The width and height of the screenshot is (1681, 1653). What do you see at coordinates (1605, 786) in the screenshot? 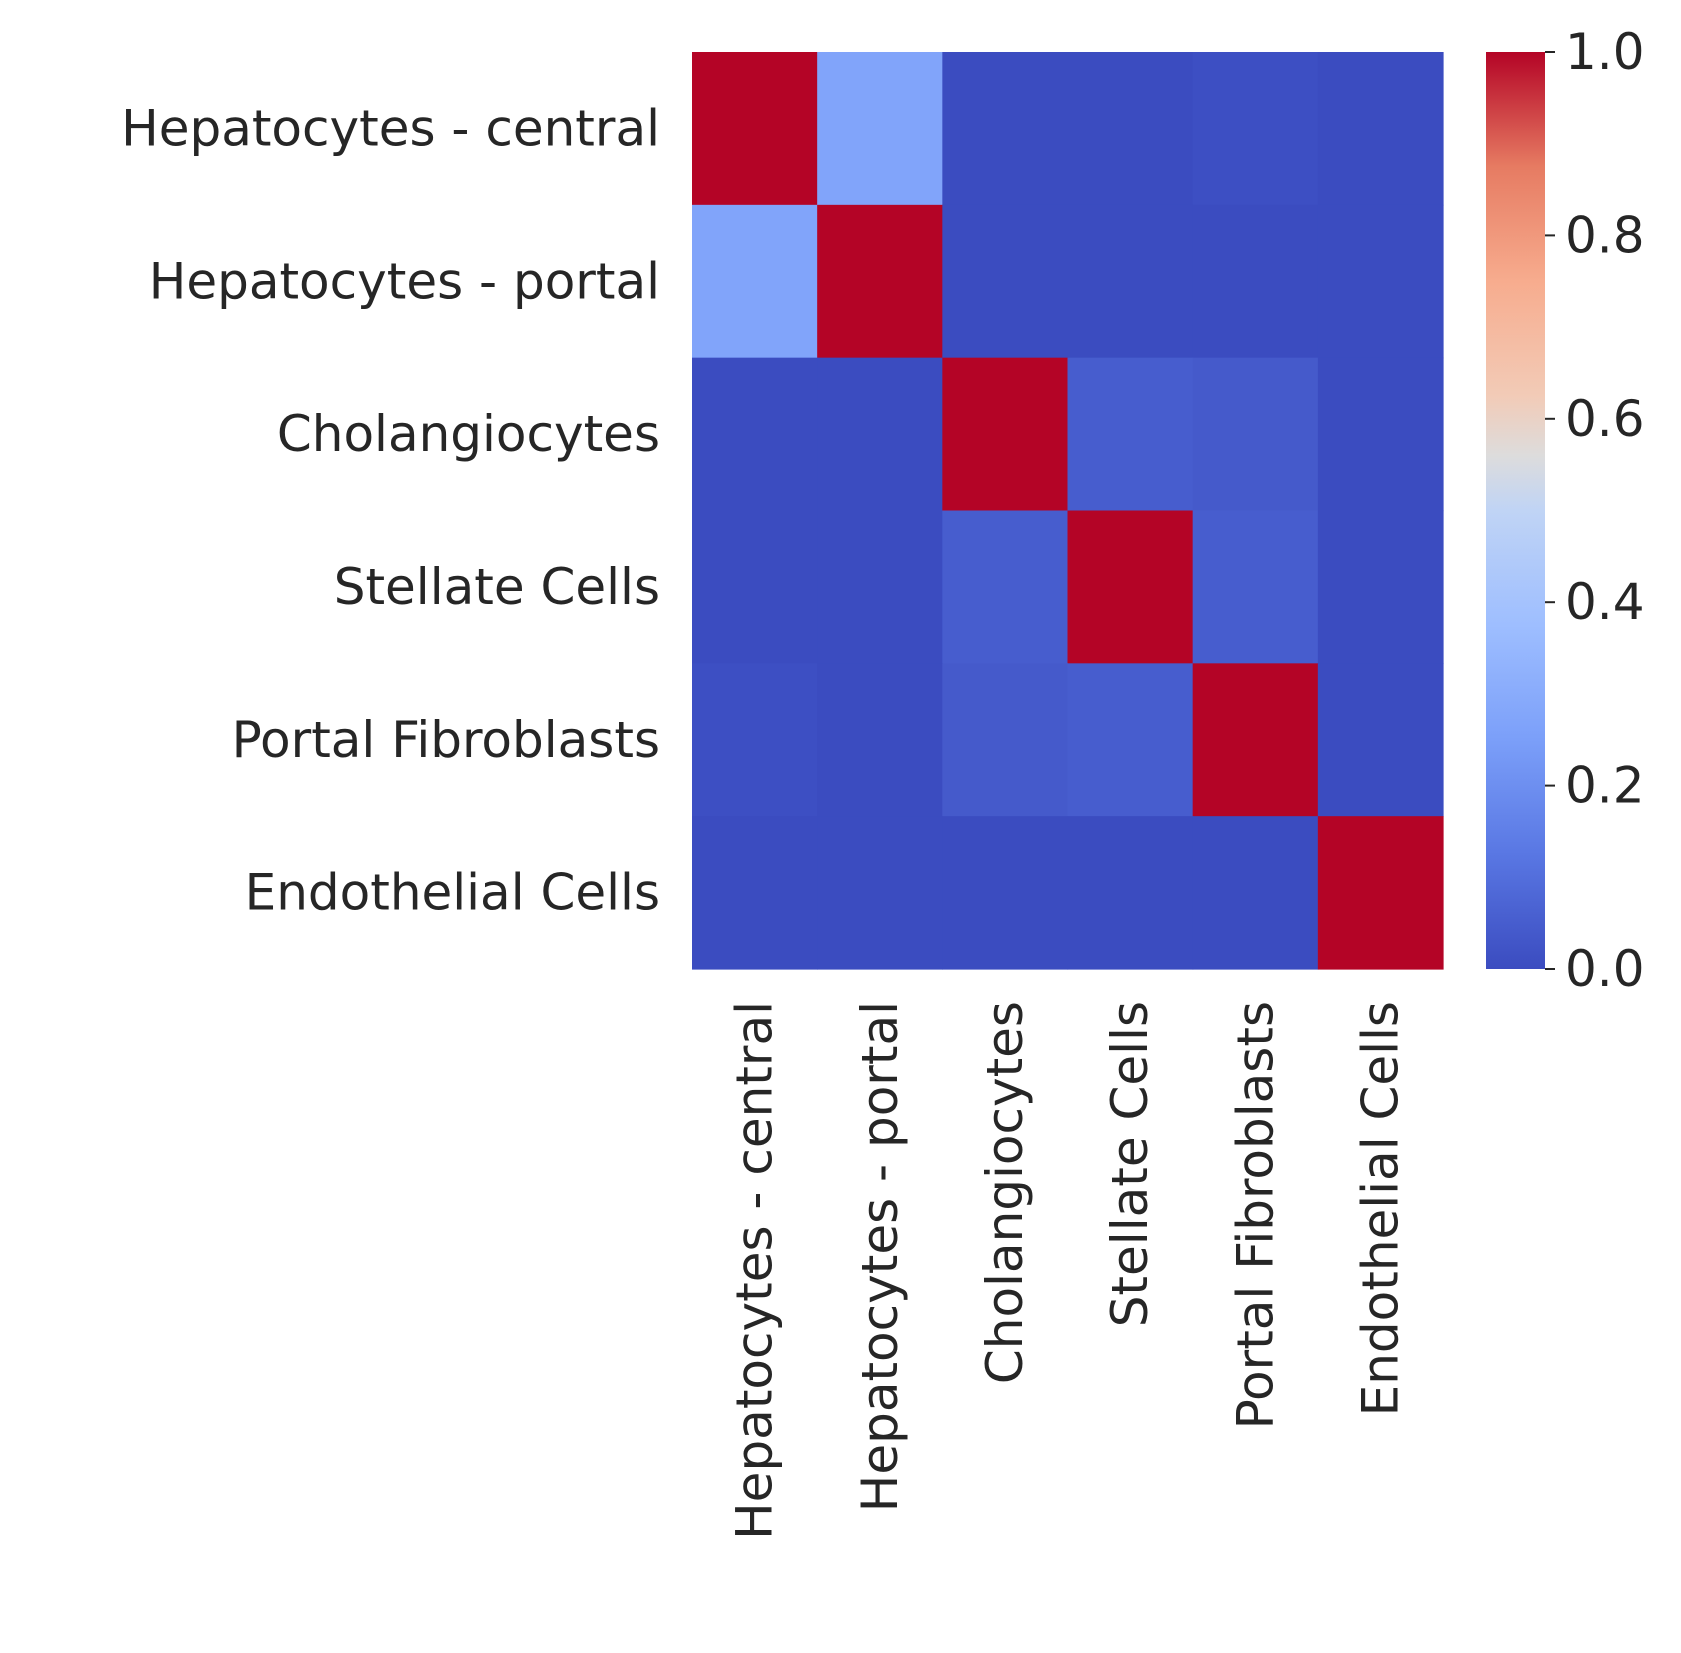
I see `colorbar-tick-label: 0.2` at bounding box center [1605, 786].